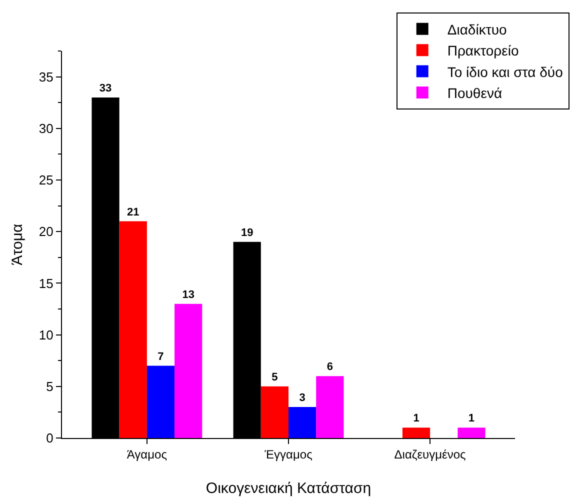 The width and height of the screenshot is (581, 500). What do you see at coordinates (483, 50) in the screenshot?
I see `legend-label: Πρακτορείο` at bounding box center [483, 50].